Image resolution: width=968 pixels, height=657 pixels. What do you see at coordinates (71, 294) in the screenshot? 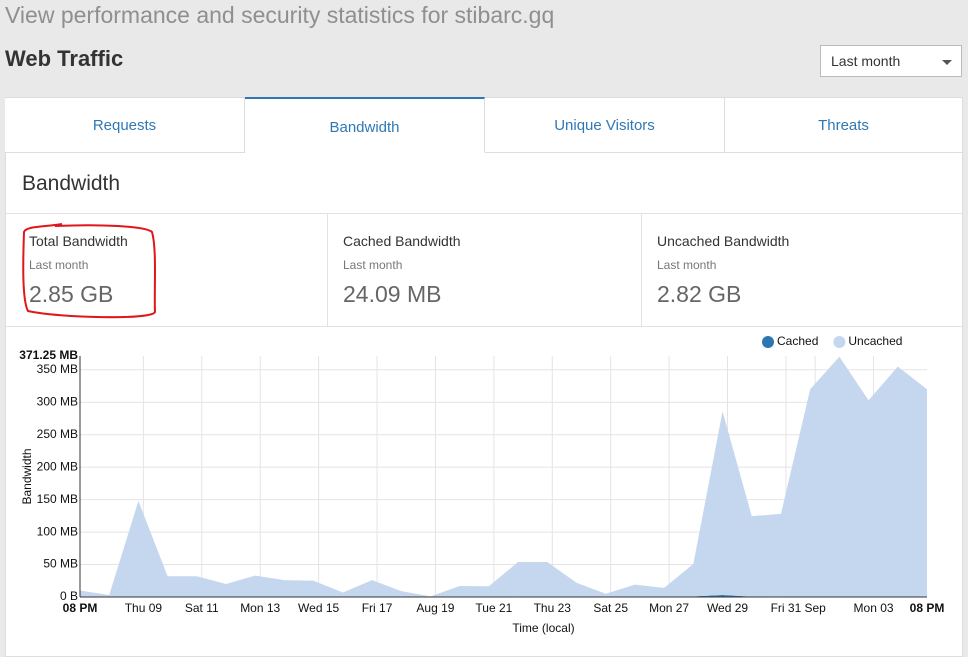
I see `stat-value: 2.85 GB` at bounding box center [71, 294].